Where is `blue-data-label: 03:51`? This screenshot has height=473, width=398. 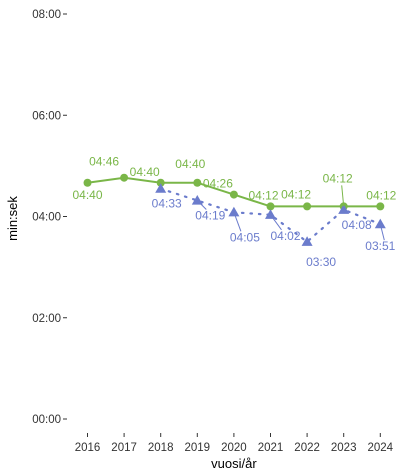 blue-data-label: 03:51 is located at coordinates (380, 246).